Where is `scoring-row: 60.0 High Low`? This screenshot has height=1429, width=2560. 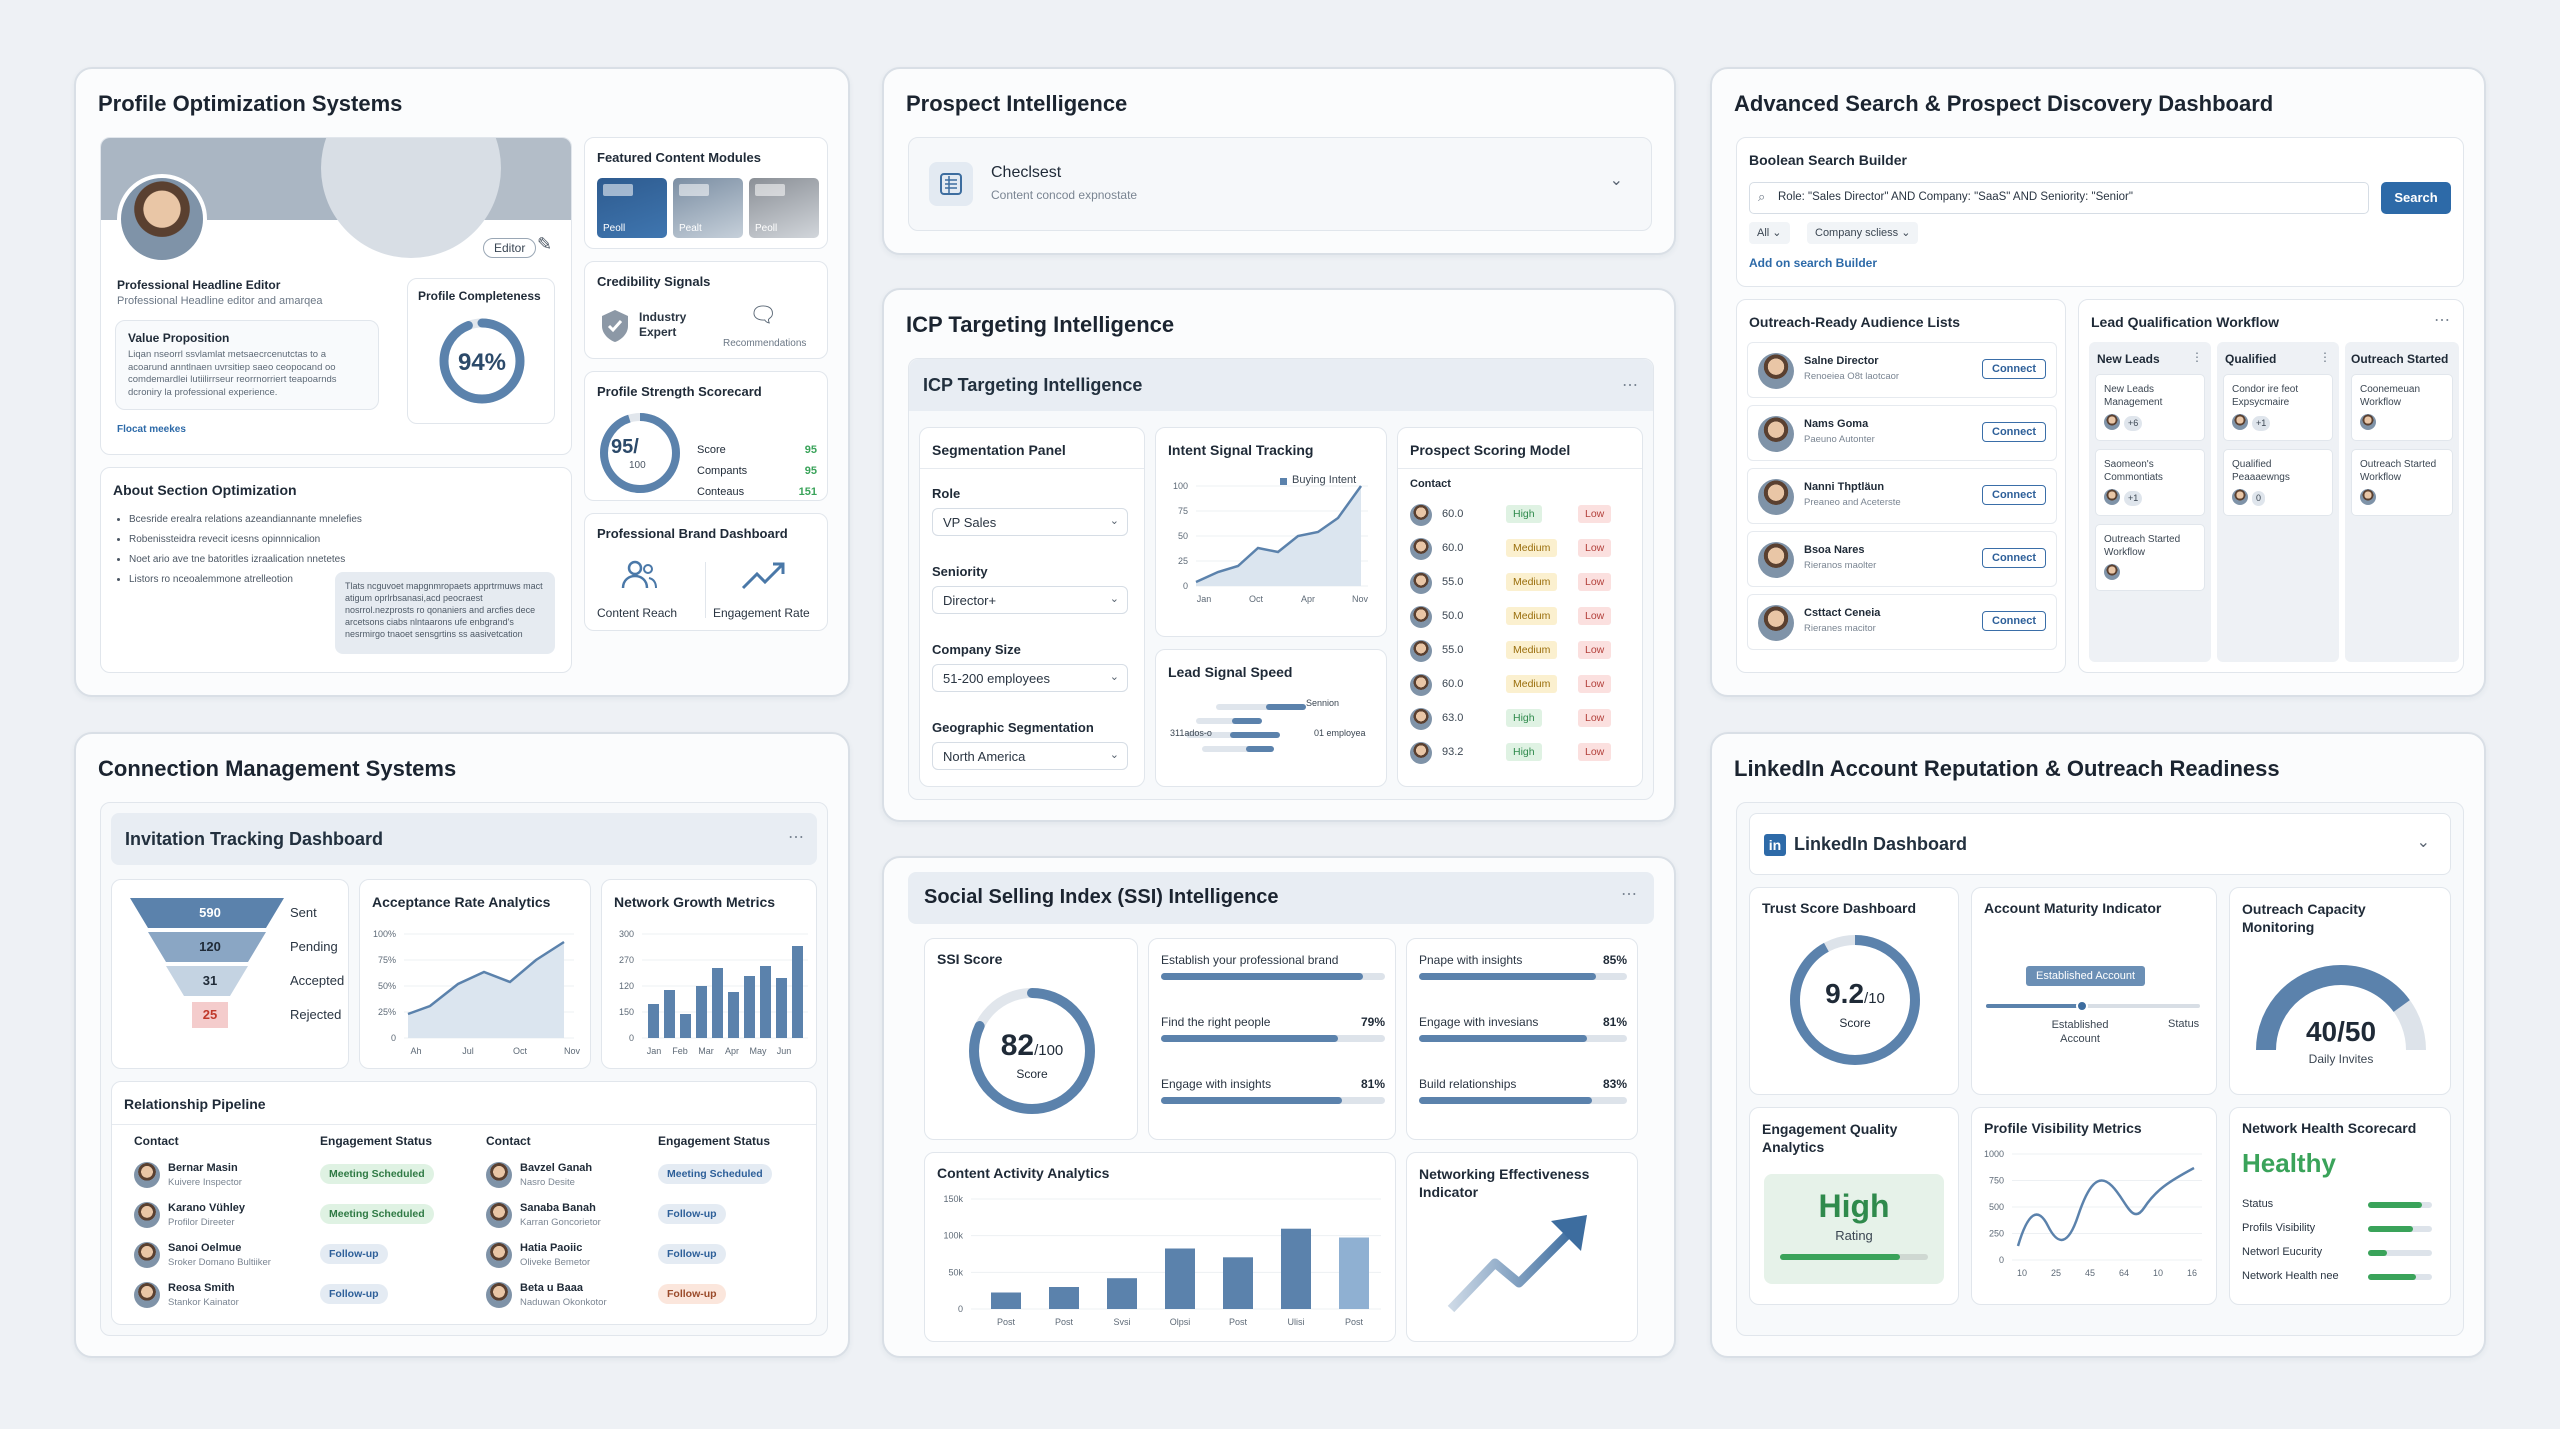 scoring-row: 60.0 High Low is located at coordinates (1522, 517).